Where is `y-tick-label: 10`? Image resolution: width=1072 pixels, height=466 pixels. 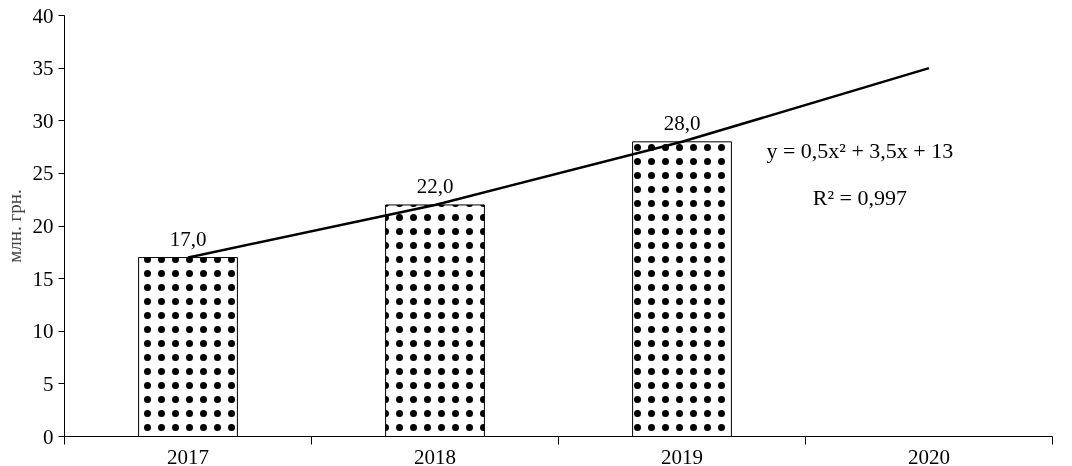
y-tick-label: 10 is located at coordinates (43, 331).